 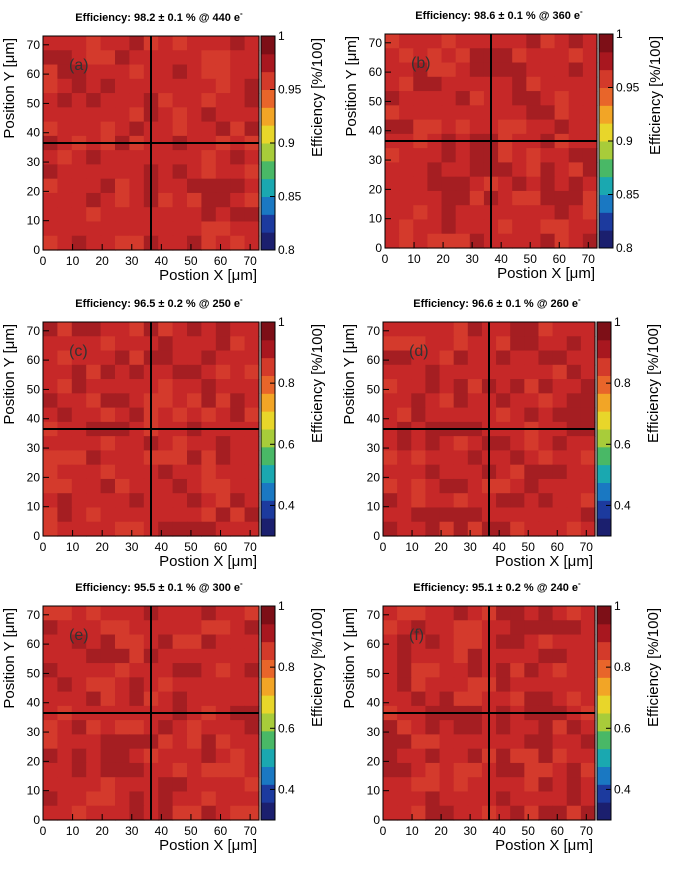 What do you see at coordinates (286, 250) in the screenshot?
I see `colorbar-tick-label: 0.8` at bounding box center [286, 250].